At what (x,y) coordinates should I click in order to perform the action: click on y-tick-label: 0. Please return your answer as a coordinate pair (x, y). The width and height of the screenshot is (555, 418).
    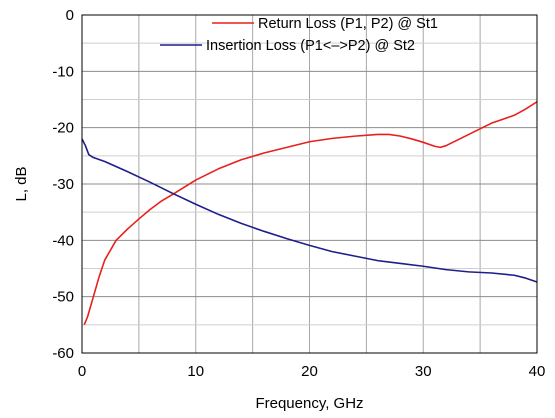
    Looking at the image, I should click on (70, 15).